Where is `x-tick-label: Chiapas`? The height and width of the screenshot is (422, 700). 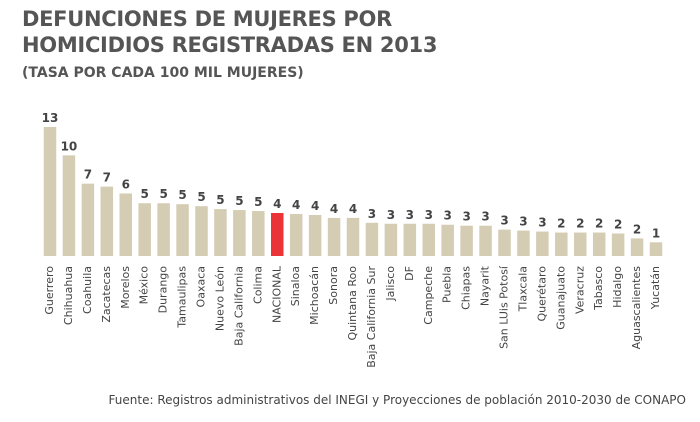 x-tick-label: Chiapas is located at coordinates (466, 288).